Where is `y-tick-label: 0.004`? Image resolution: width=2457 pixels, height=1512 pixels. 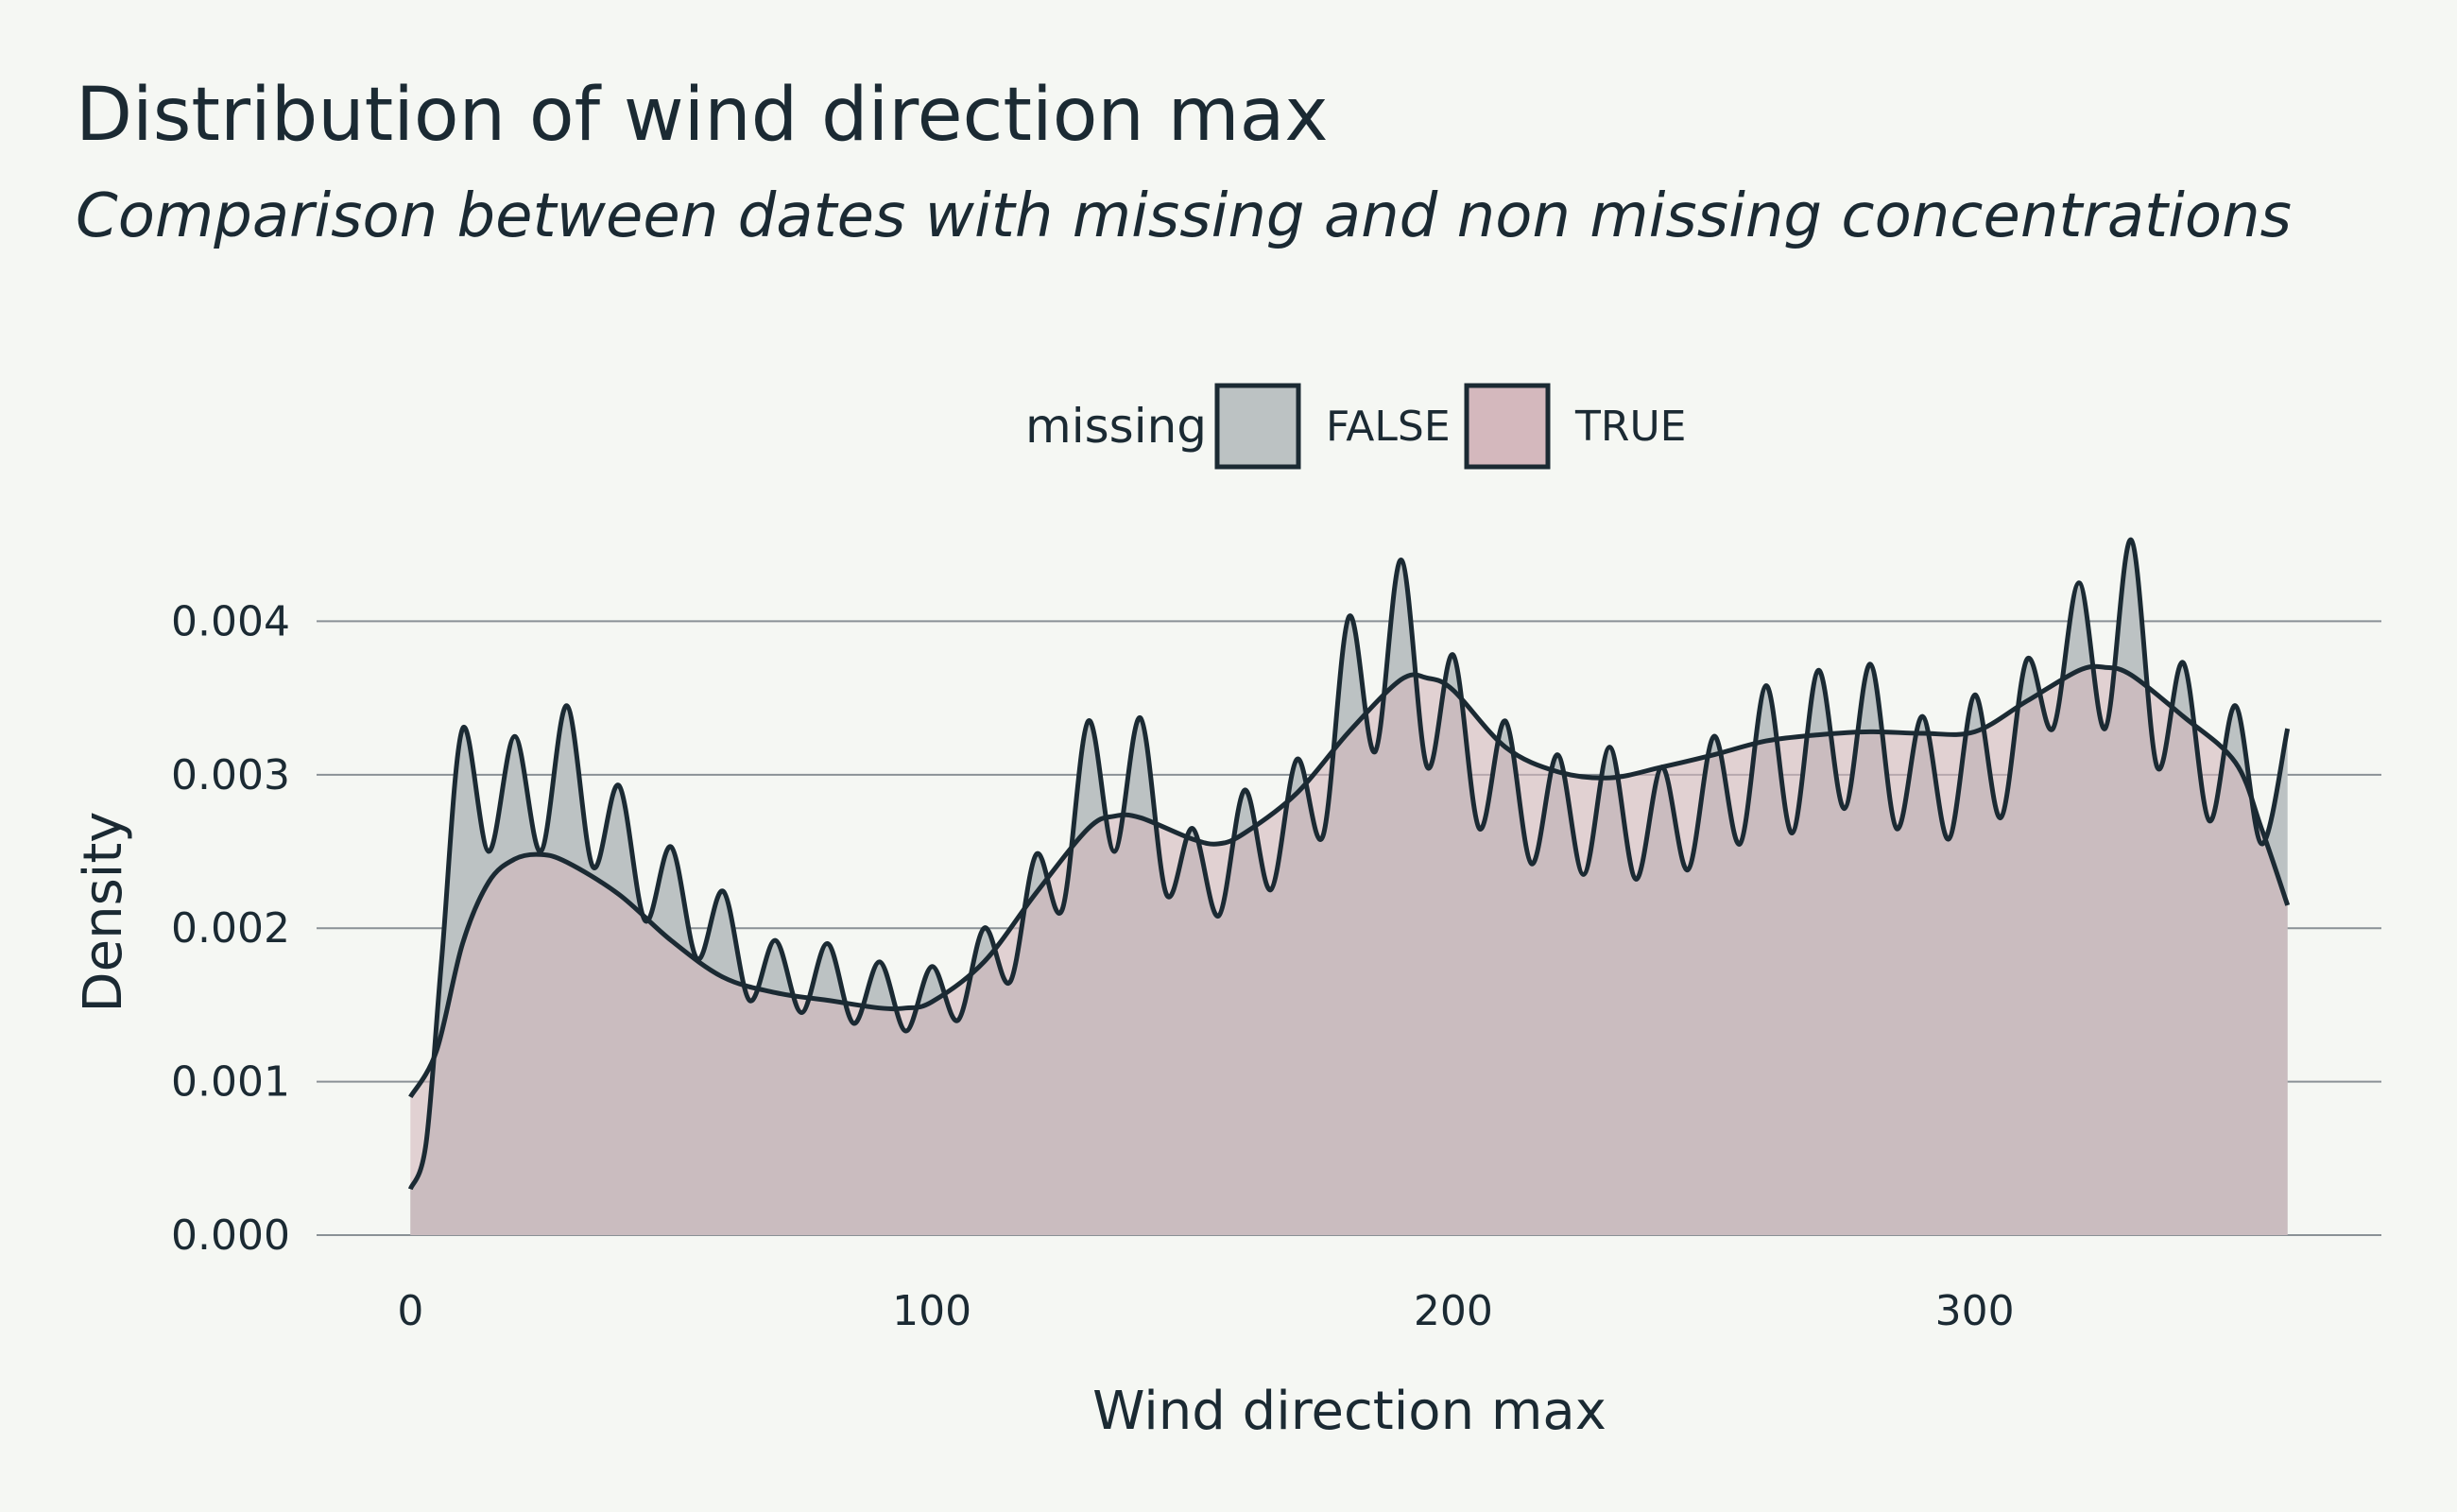 y-tick-label: 0.004 is located at coordinates (230, 621).